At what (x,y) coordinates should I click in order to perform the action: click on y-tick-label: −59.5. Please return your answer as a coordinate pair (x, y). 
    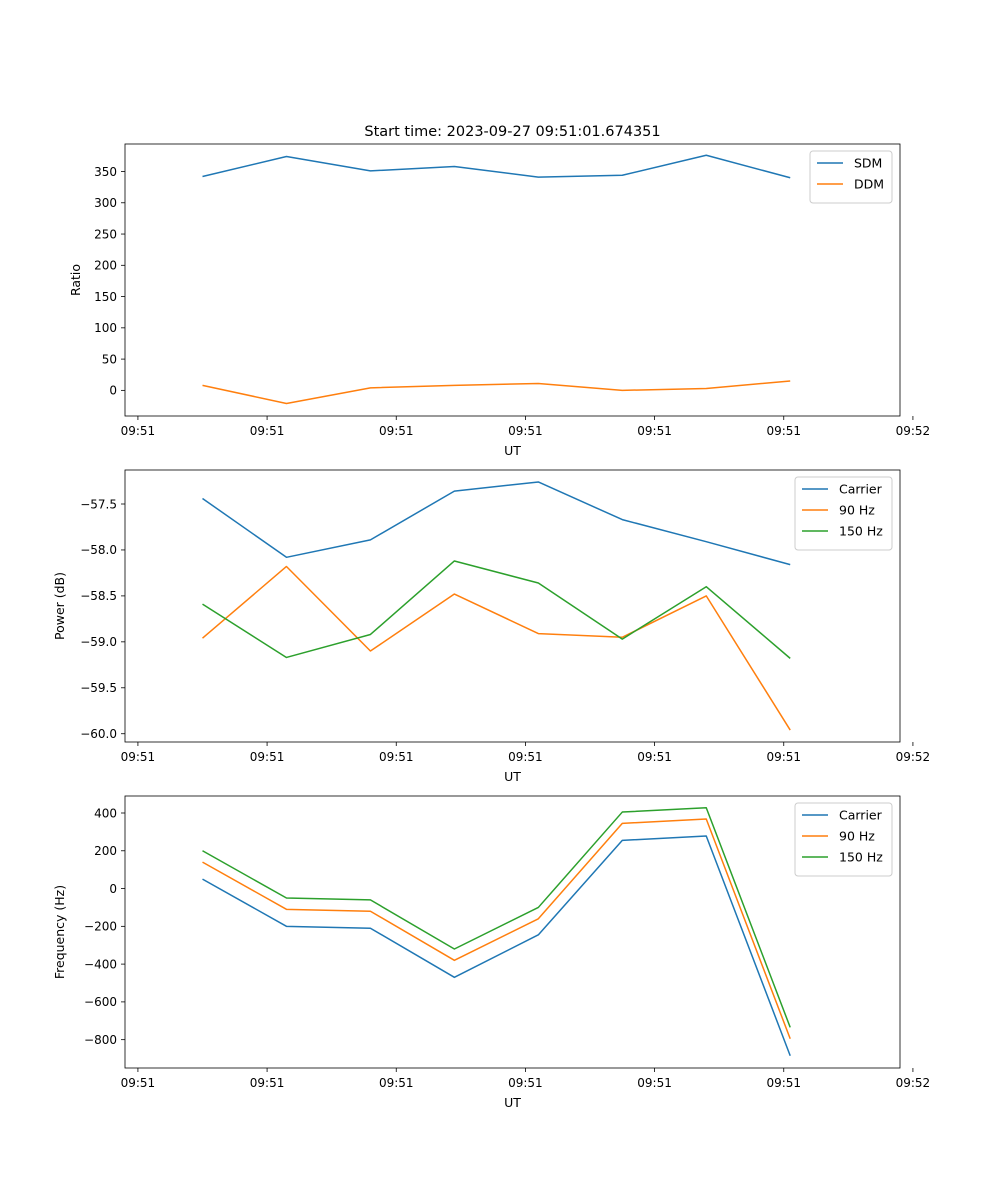
    Looking at the image, I should click on (98, 688).